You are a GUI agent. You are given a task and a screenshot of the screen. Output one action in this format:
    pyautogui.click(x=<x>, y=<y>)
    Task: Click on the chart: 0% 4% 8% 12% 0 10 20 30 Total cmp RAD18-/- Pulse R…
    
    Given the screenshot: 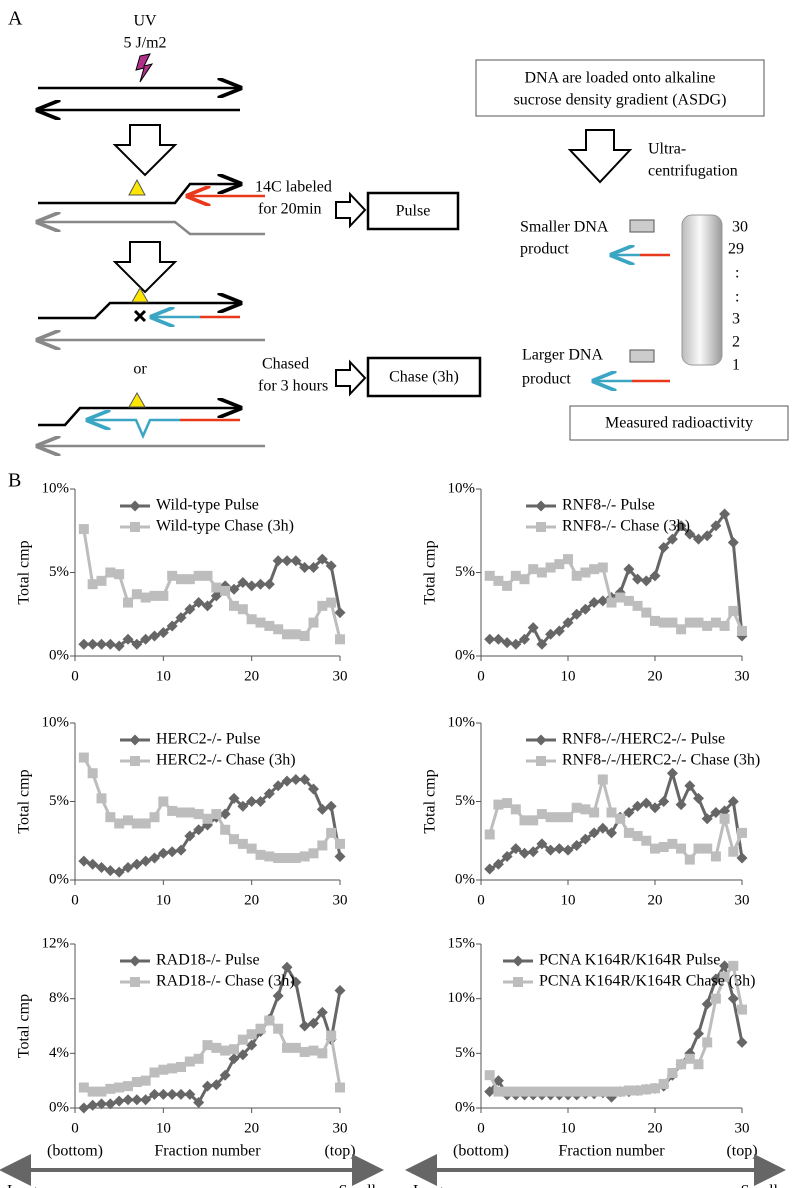 What is the action you would take?
    pyautogui.click(x=192, y=1061)
    